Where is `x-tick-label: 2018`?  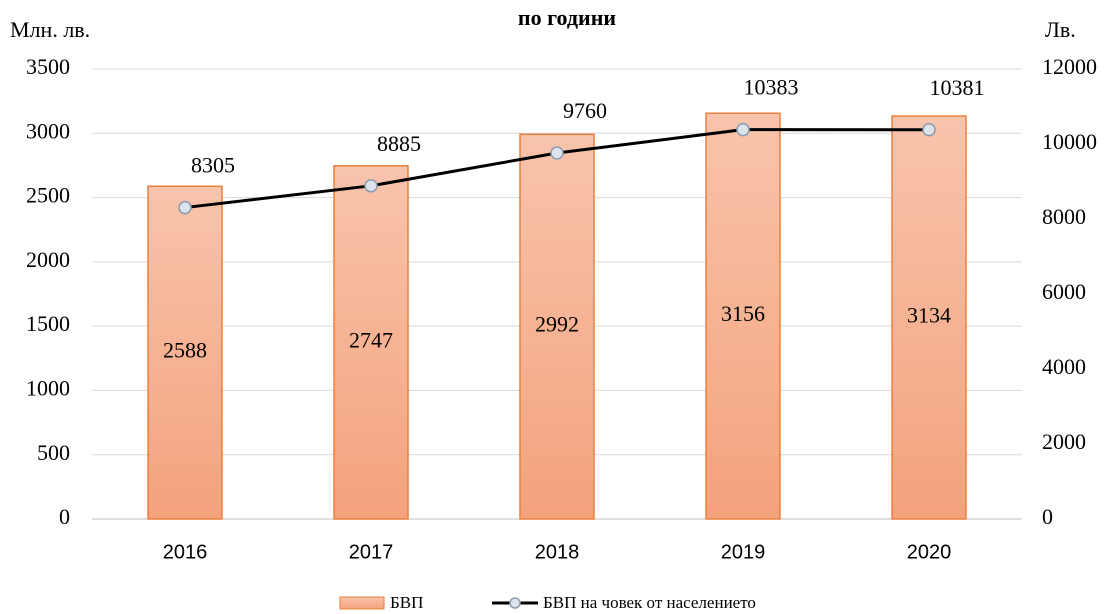 x-tick-label: 2018 is located at coordinates (557, 552).